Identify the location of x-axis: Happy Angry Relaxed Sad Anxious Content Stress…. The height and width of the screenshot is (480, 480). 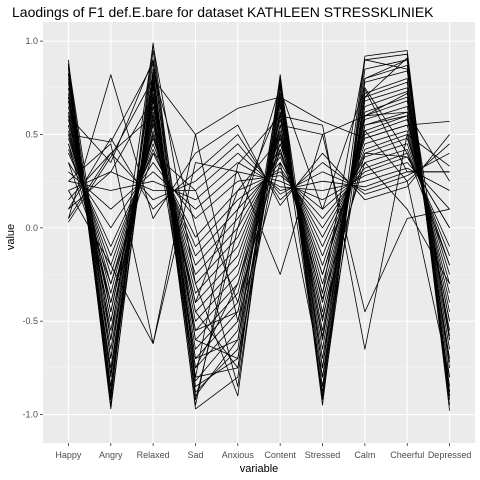
(263, 451).